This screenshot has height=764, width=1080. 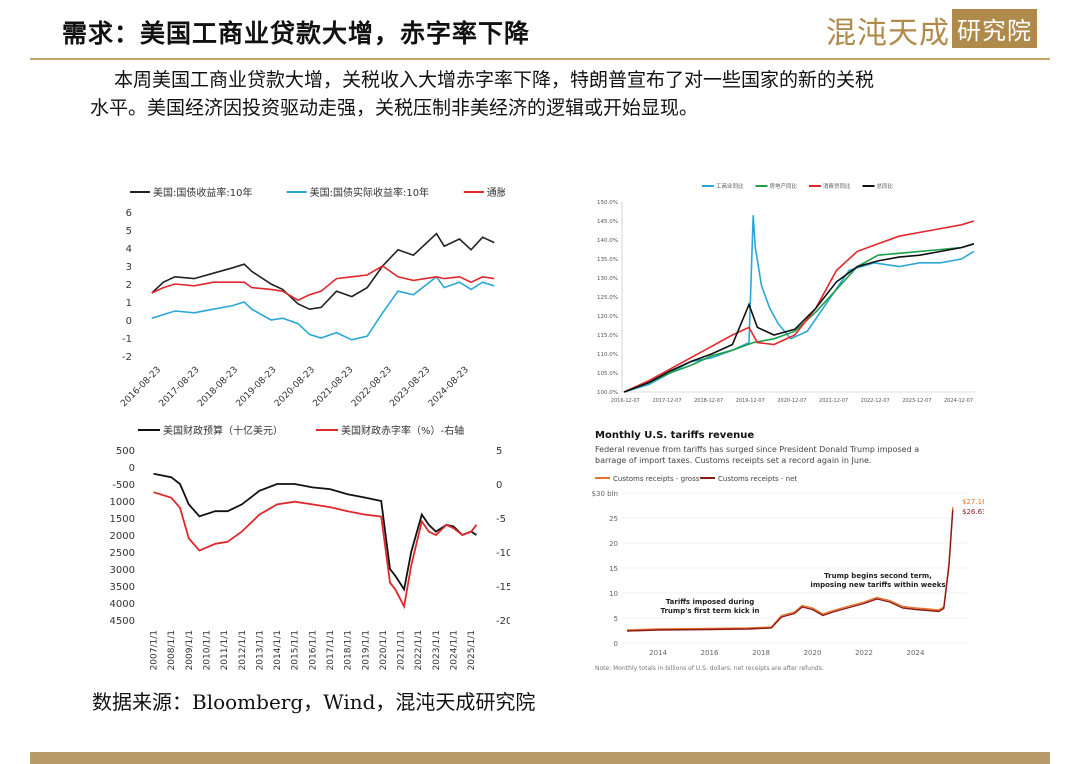 What do you see at coordinates (122, 502) in the screenshot?
I see `y-tick-label: -1000` at bounding box center [122, 502].